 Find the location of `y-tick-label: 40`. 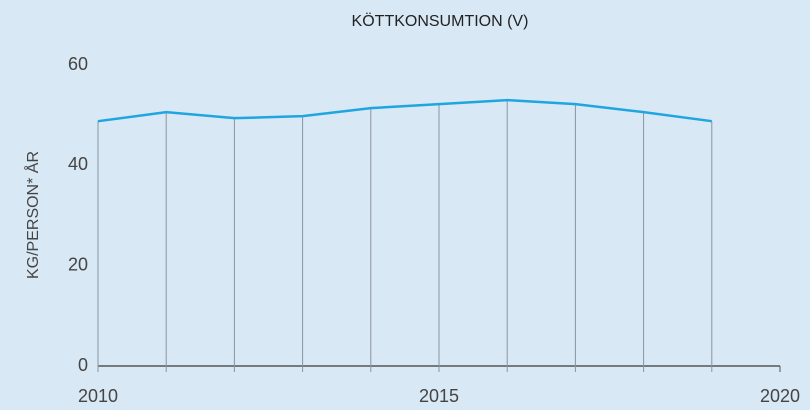

y-tick-label: 40 is located at coordinates (78, 164).